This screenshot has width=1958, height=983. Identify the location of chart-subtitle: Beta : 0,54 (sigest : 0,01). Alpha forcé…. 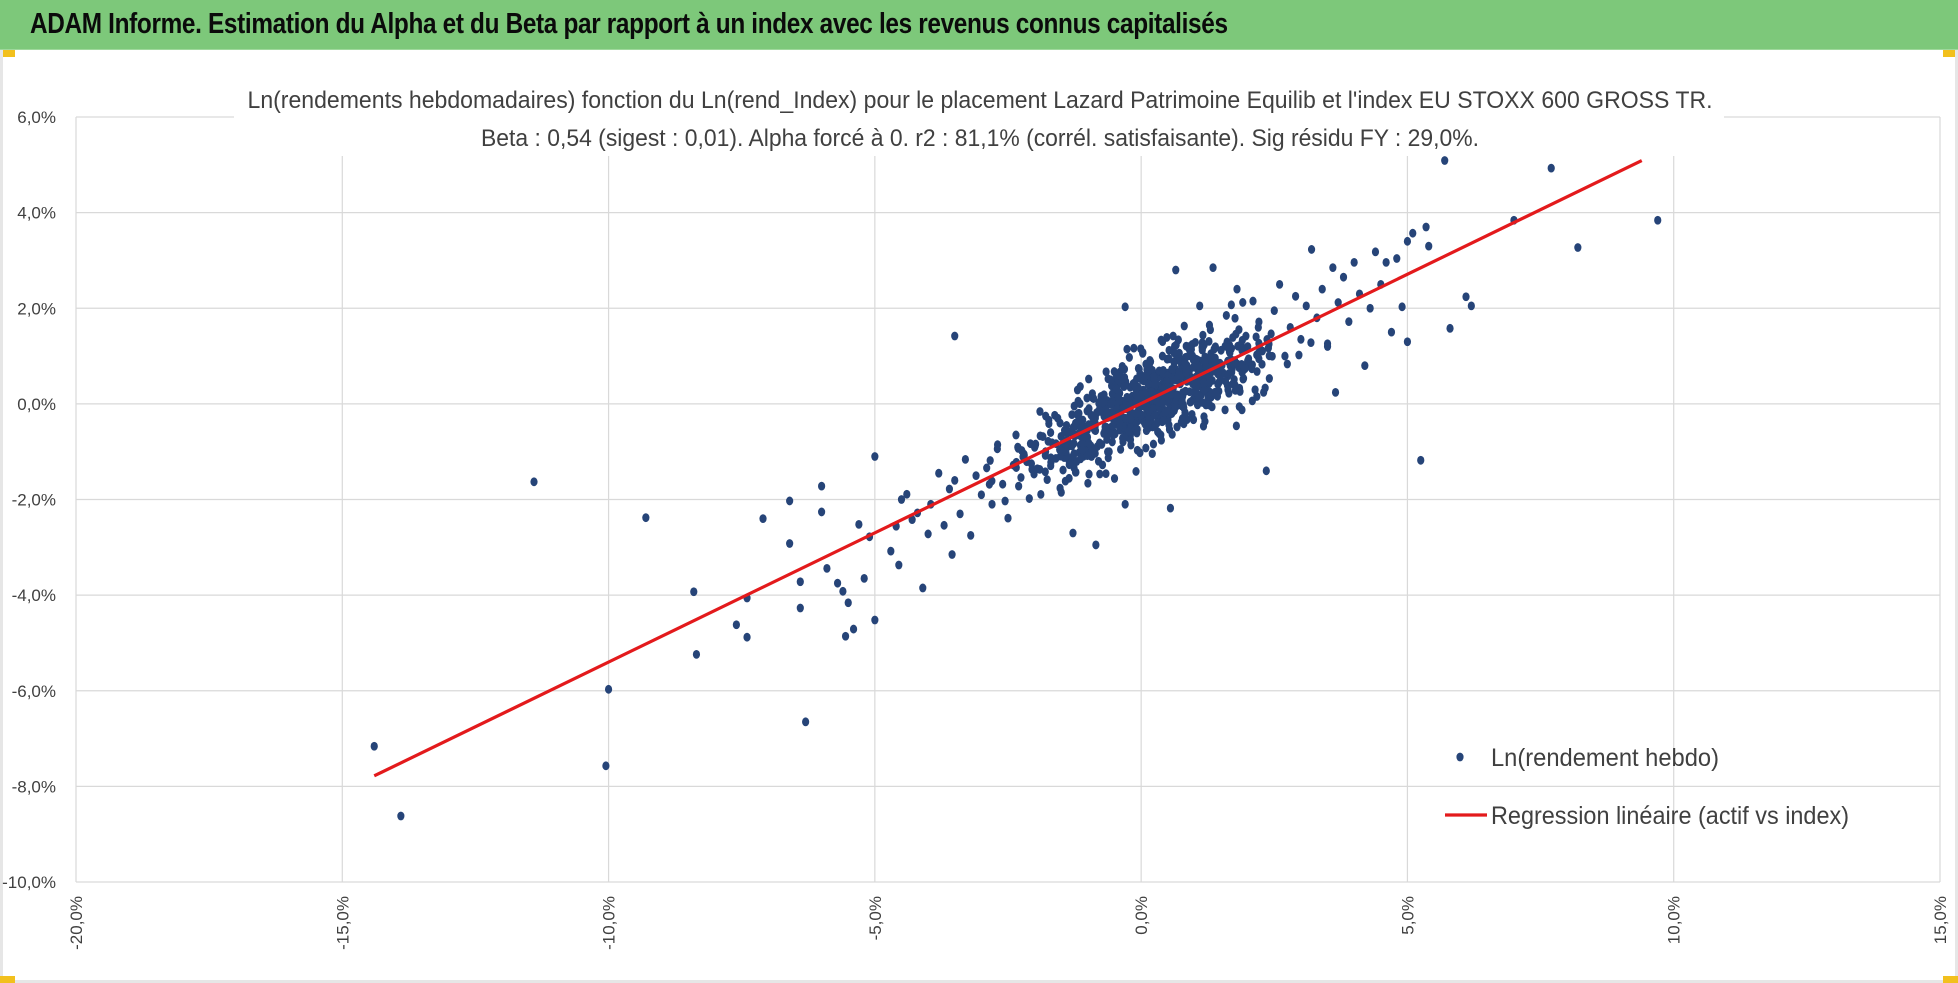
(980, 138).